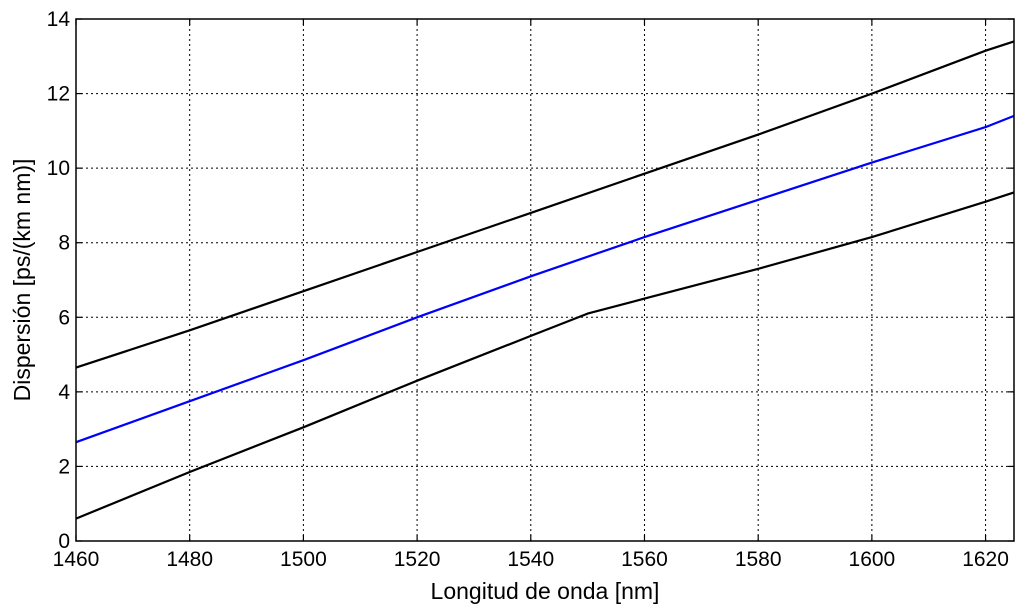 This screenshot has height=611, width=1034. Describe the element at coordinates (64, 541) in the screenshot. I see `y-tick-label: 0` at that location.